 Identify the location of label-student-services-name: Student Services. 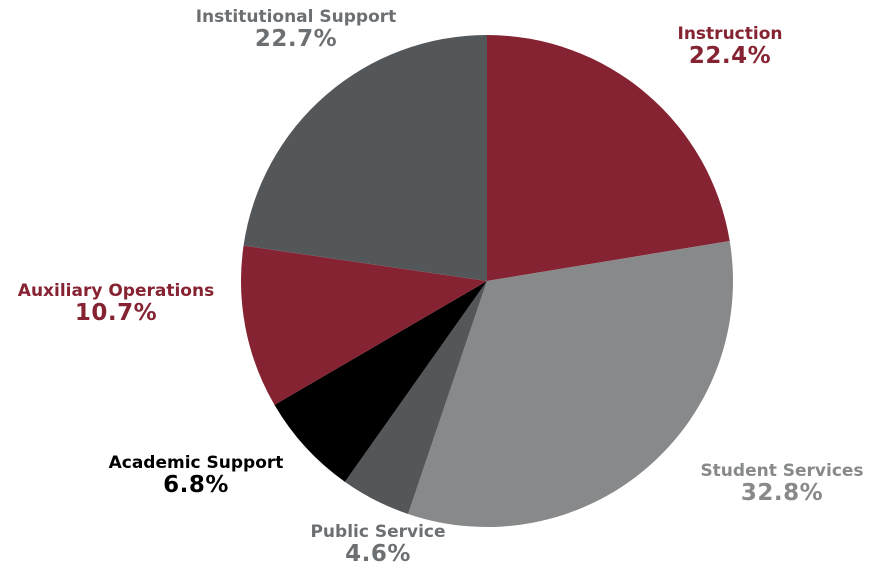
(782, 471).